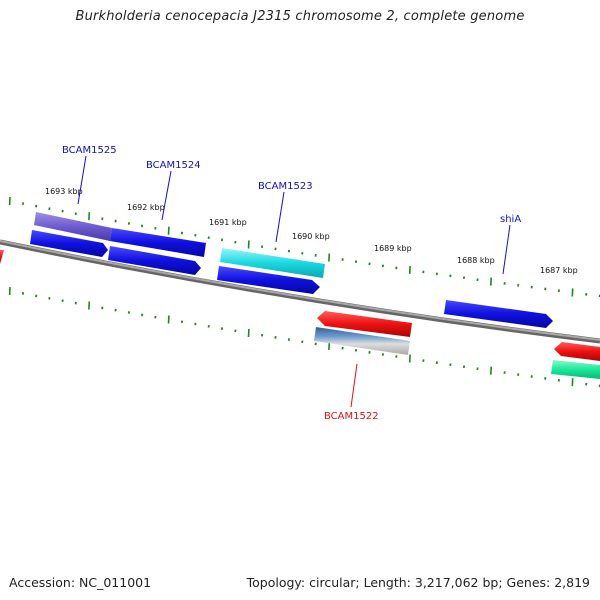 Image resolution: width=600 pixels, height=600 pixels. Describe the element at coordinates (2, 257) in the screenshot. I see `gene-feature-red-left` at that location.